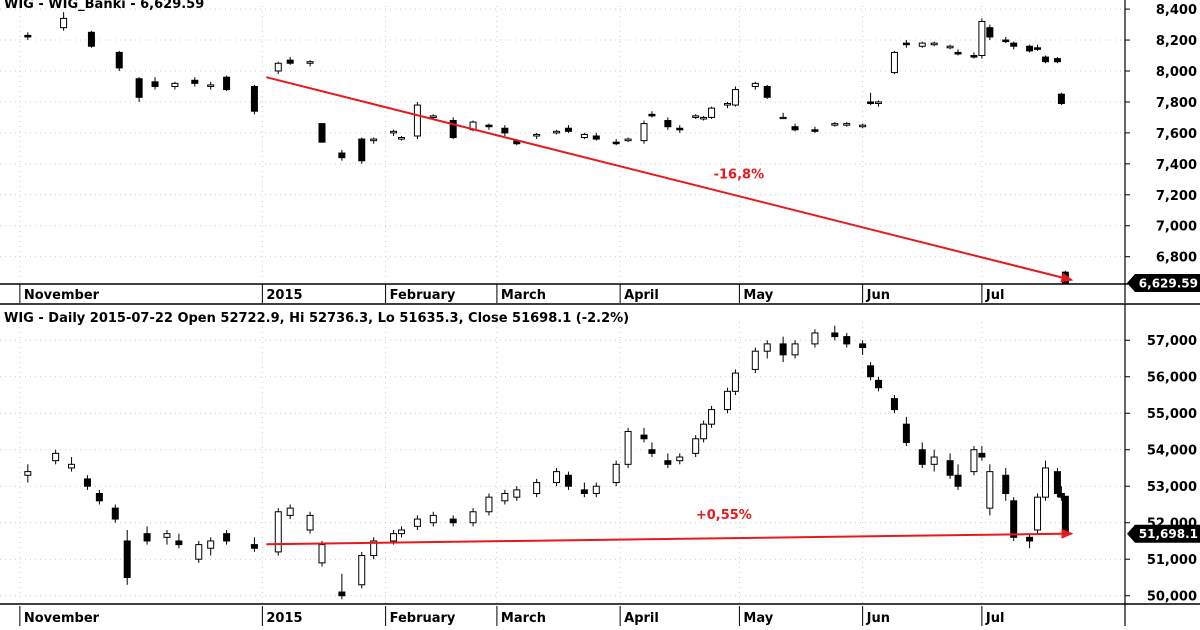  Describe the element at coordinates (1172, 378) in the screenshot. I see `y-tick-label: 56,000` at that location.